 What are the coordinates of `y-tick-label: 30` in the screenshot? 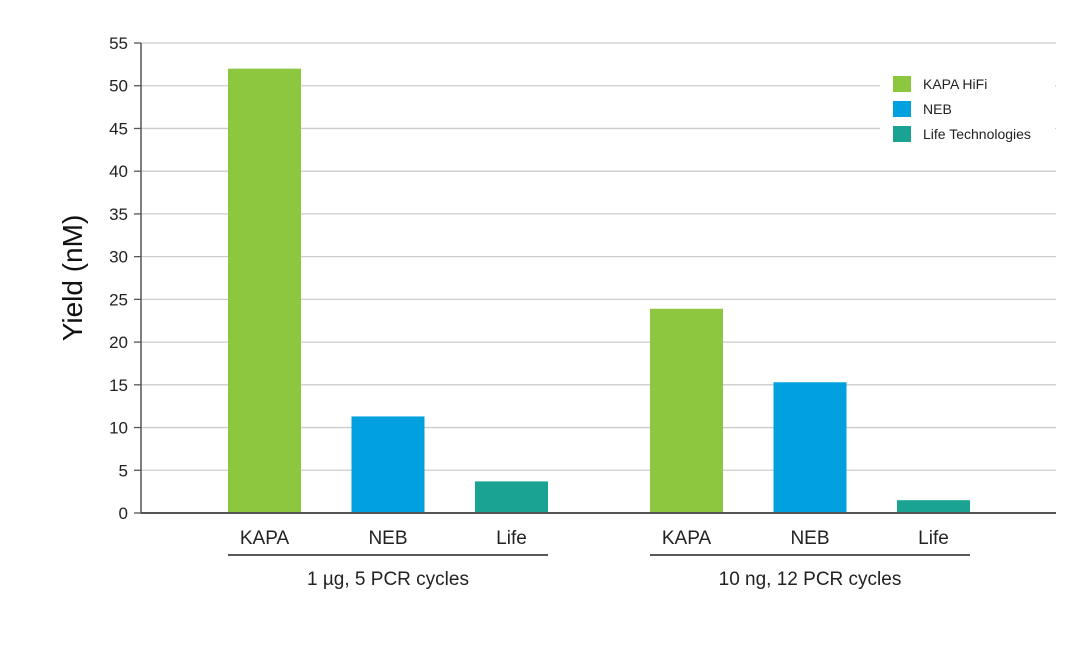 It's located at (118, 257).